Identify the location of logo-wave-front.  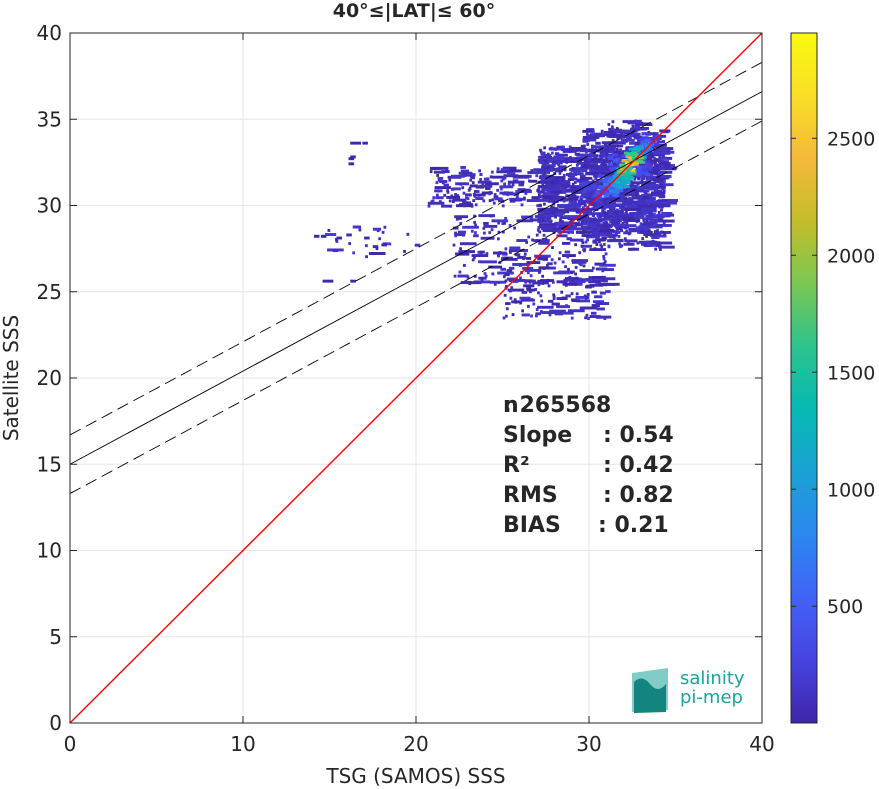
(650, 695).